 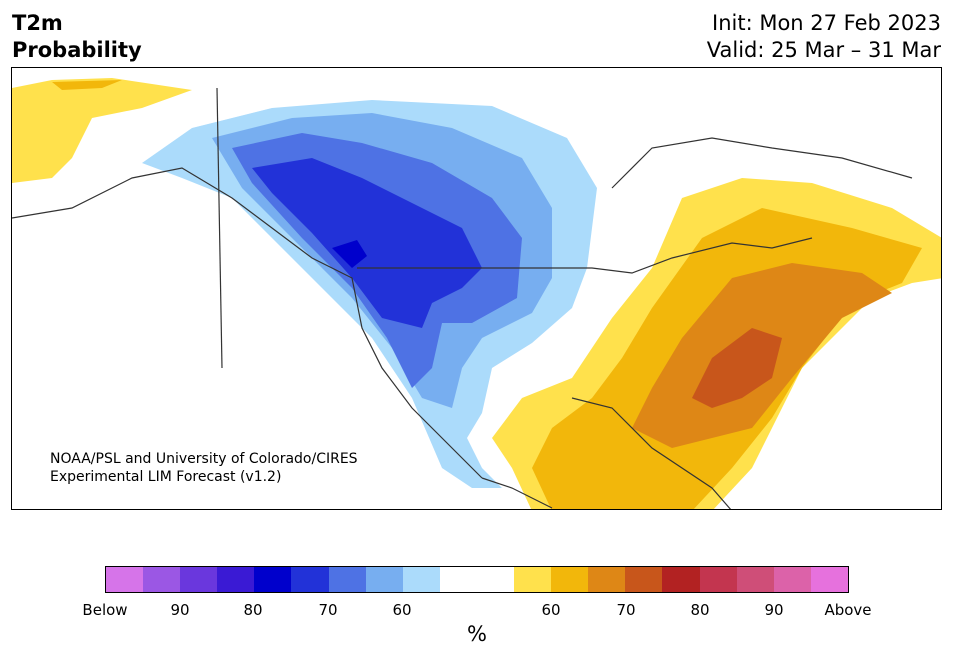 What do you see at coordinates (166, 477) in the screenshot?
I see `credit-line-2: Experimental LIM Forecast (v1.2)` at bounding box center [166, 477].